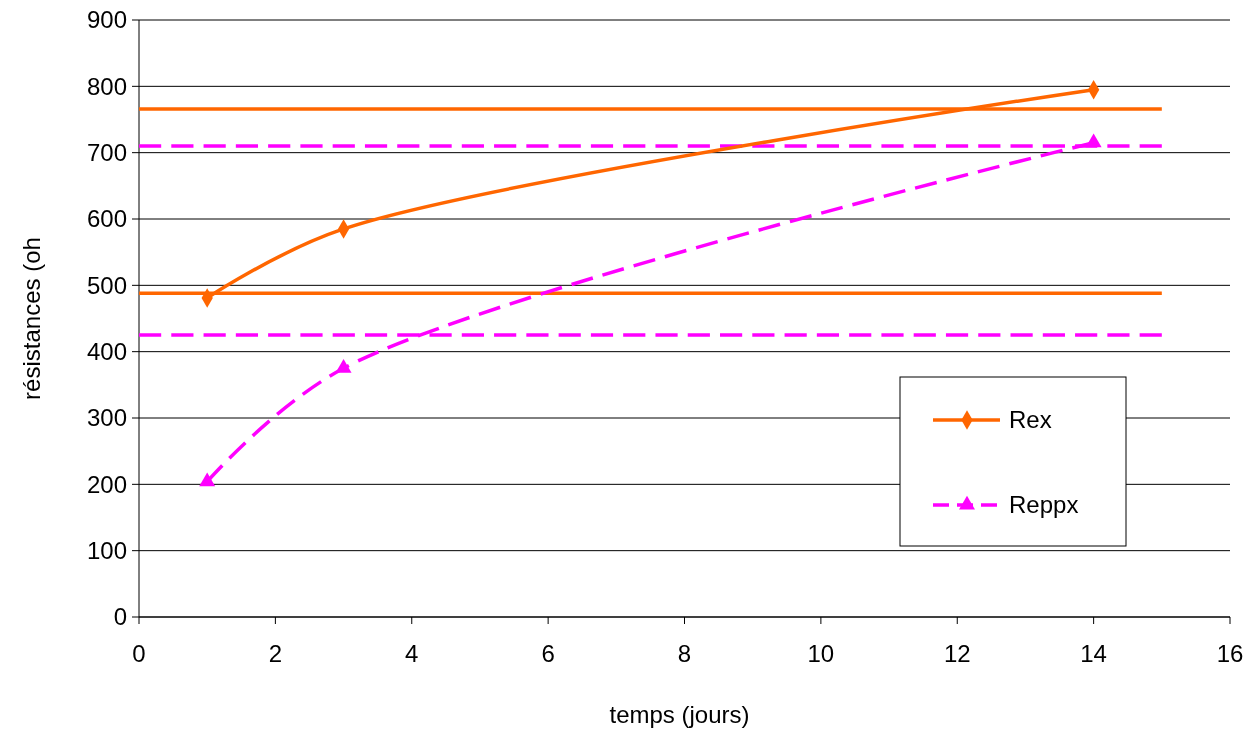 This screenshot has height=735, width=1249. What do you see at coordinates (1093, 653) in the screenshot?
I see `x-tick-label: 14` at bounding box center [1093, 653].